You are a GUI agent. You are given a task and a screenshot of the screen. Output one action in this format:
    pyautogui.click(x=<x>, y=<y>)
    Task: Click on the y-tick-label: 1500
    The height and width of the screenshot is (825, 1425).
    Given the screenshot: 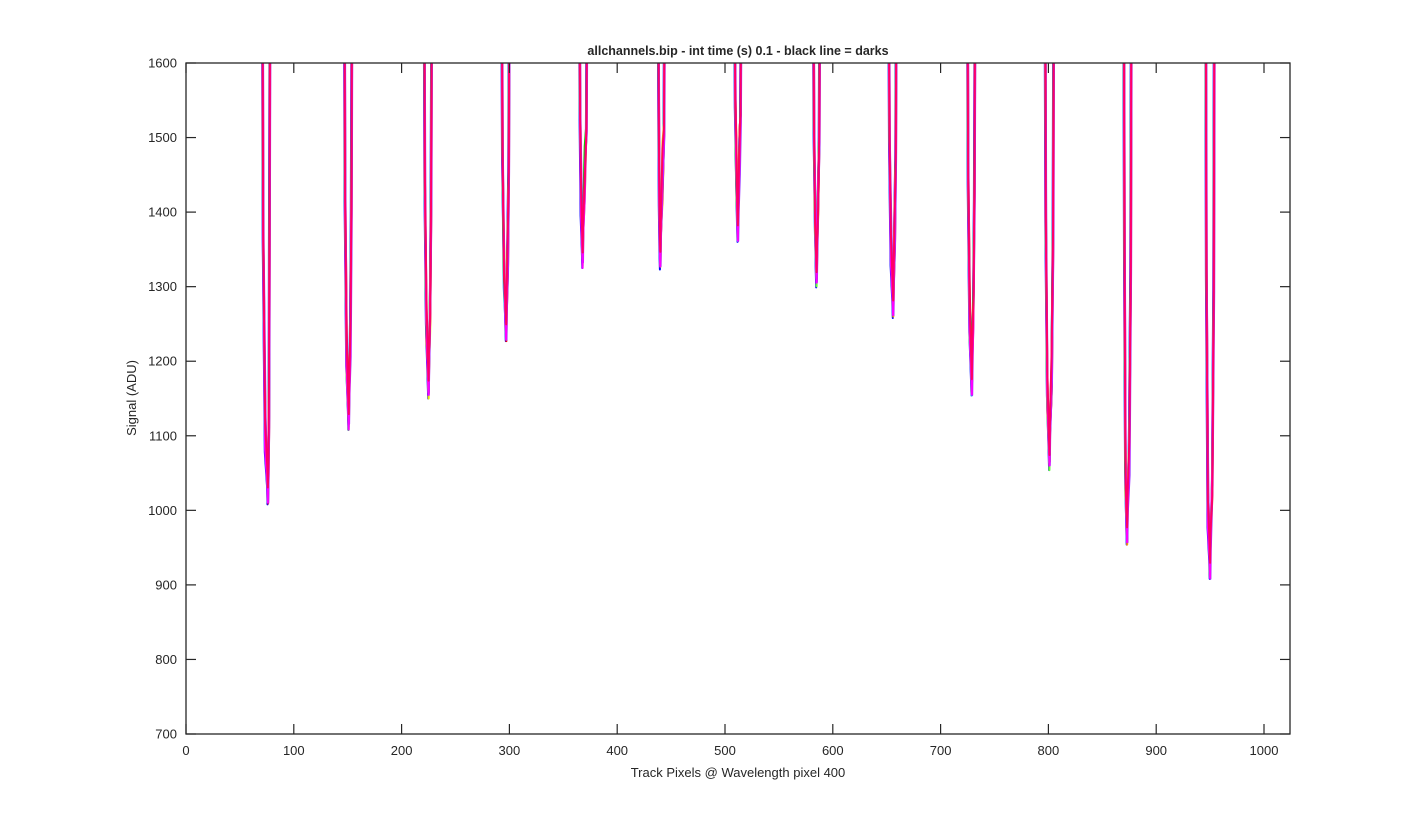 What is the action you would take?
    pyautogui.click(x=162, y=137)
    